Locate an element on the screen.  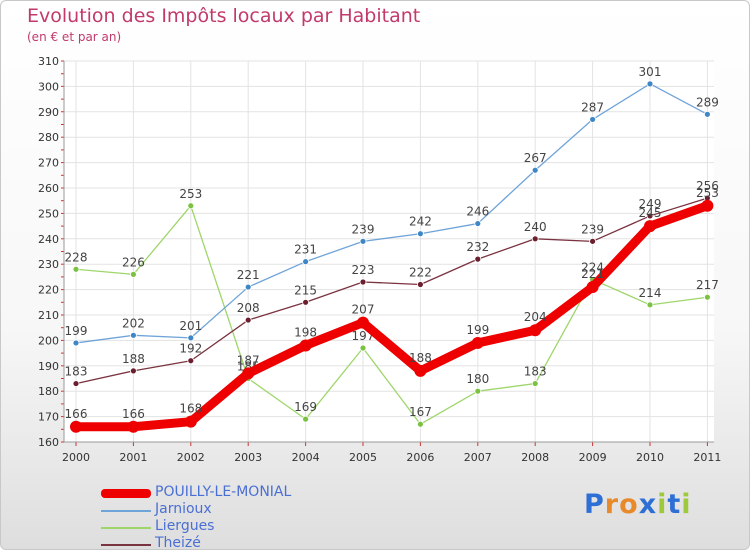
y-tick-label: 300 is located at coordinates (48, 86).